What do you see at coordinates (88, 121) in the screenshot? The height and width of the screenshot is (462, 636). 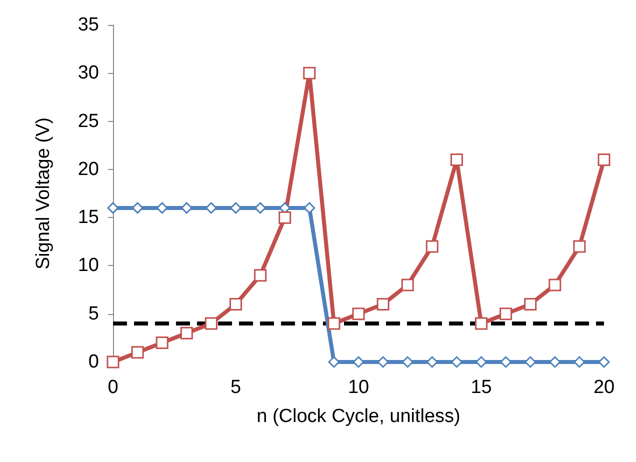 I see `y-tick-label: 25` at bounding box center [88, 121].